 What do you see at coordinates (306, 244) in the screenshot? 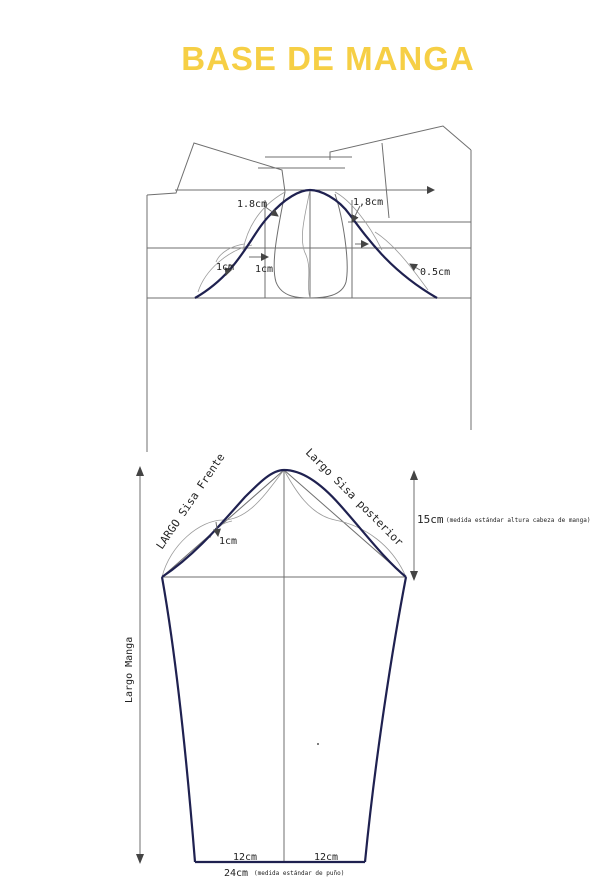
I see `helper-arc` at bounding box center [306, 244].